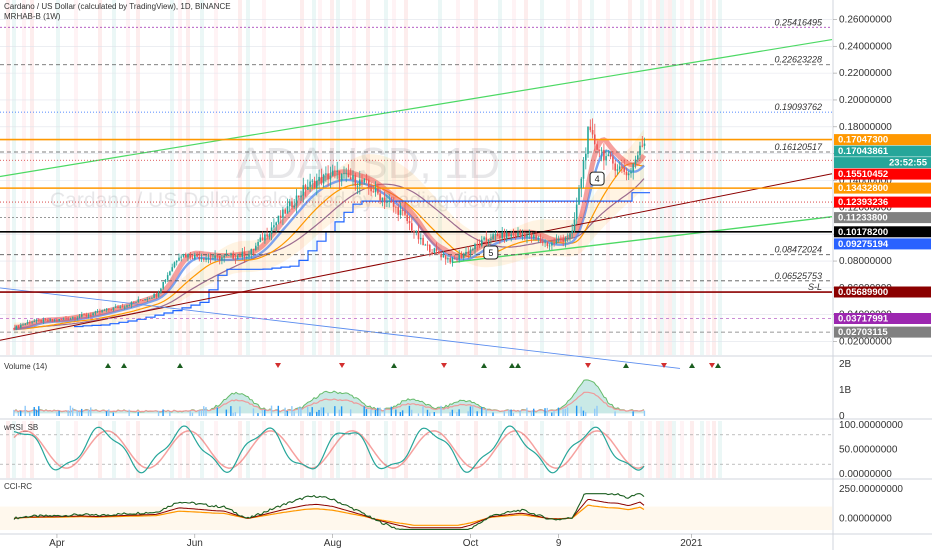 This screenshot has width=932, height=555. What do you see at coordinates (863, 218) in the screenshot?
I see `price-badge-text: 0.11233800` at bounding box center [863, 218].